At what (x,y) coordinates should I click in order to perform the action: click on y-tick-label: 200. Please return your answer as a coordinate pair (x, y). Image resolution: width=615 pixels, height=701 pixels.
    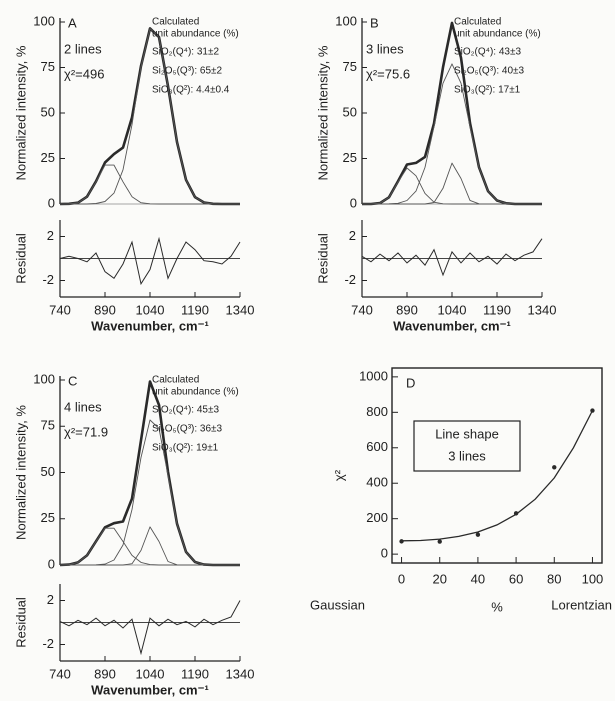
    Looking at the image, I should click on (377, 517).